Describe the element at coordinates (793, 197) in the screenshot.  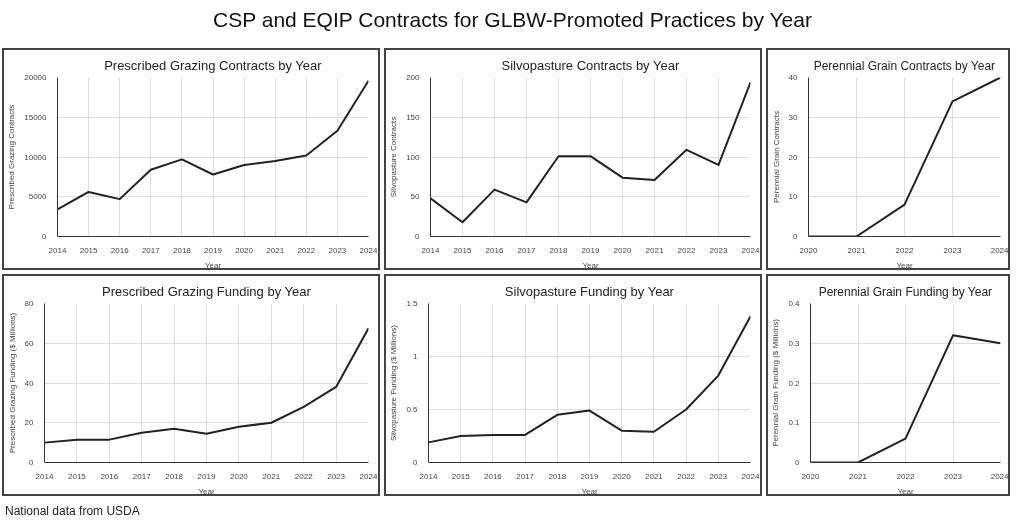
I see `y-tick-label: 10` at that location.